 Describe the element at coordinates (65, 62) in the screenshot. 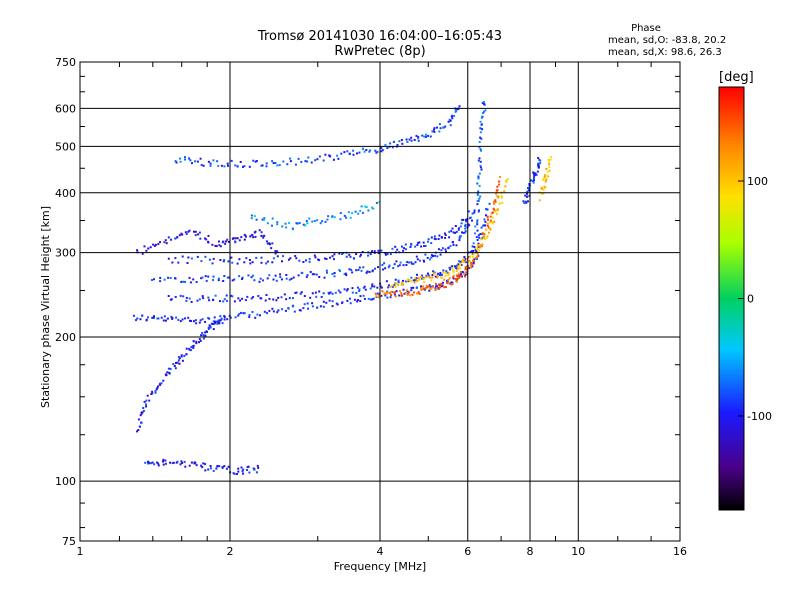

I see `y-tick-label: 750` at that location.